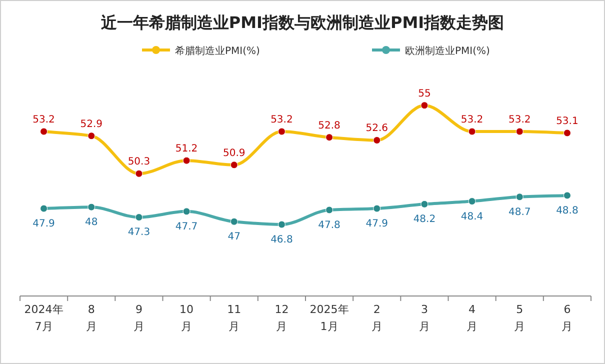 The image size is (605, 364). I want to click on data-label: 53.1, so click(567, 121).